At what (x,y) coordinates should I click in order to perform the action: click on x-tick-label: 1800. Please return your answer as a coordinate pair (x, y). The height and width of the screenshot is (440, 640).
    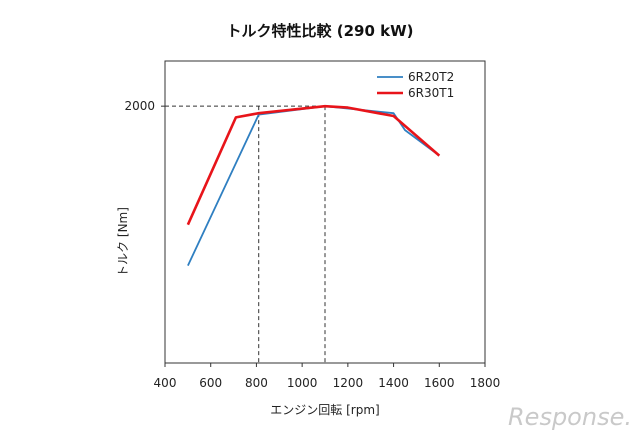
    Looking at the image, I should click on (485, 383).